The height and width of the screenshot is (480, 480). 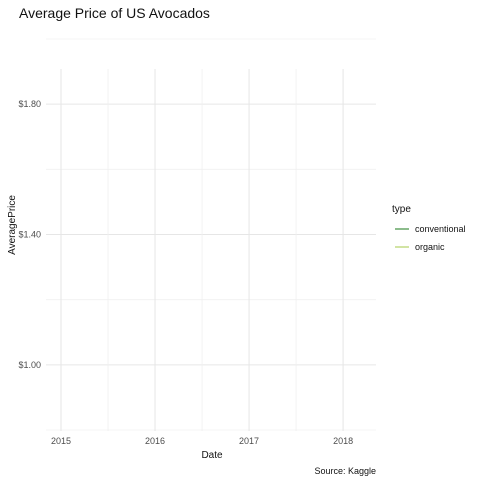 What do you see at coordinates (12, 225) in the screenshot?
I see `y-axis-title: AveragePrice` at bounding box center [12, 225].